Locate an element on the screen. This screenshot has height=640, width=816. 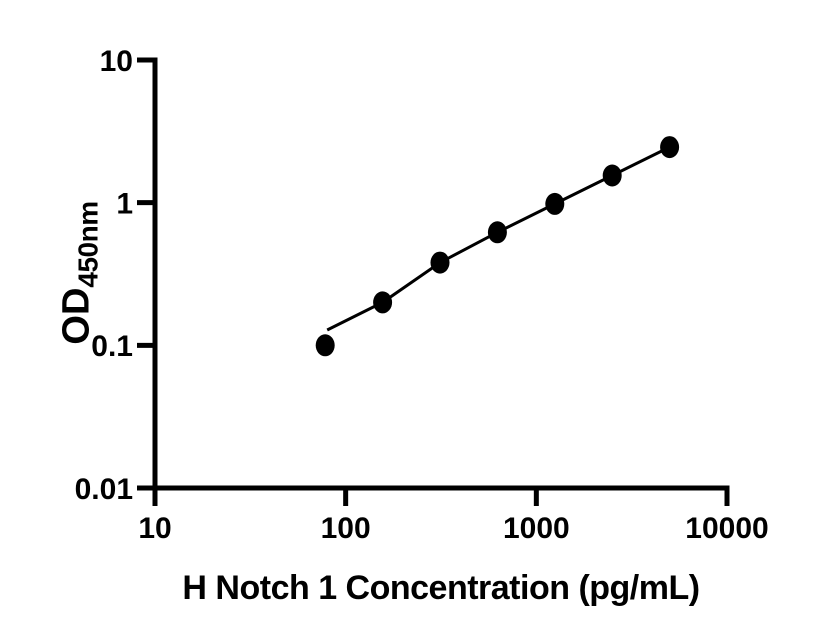
x-axis-tick-label: 10000 is located at coordinates (726, 528).